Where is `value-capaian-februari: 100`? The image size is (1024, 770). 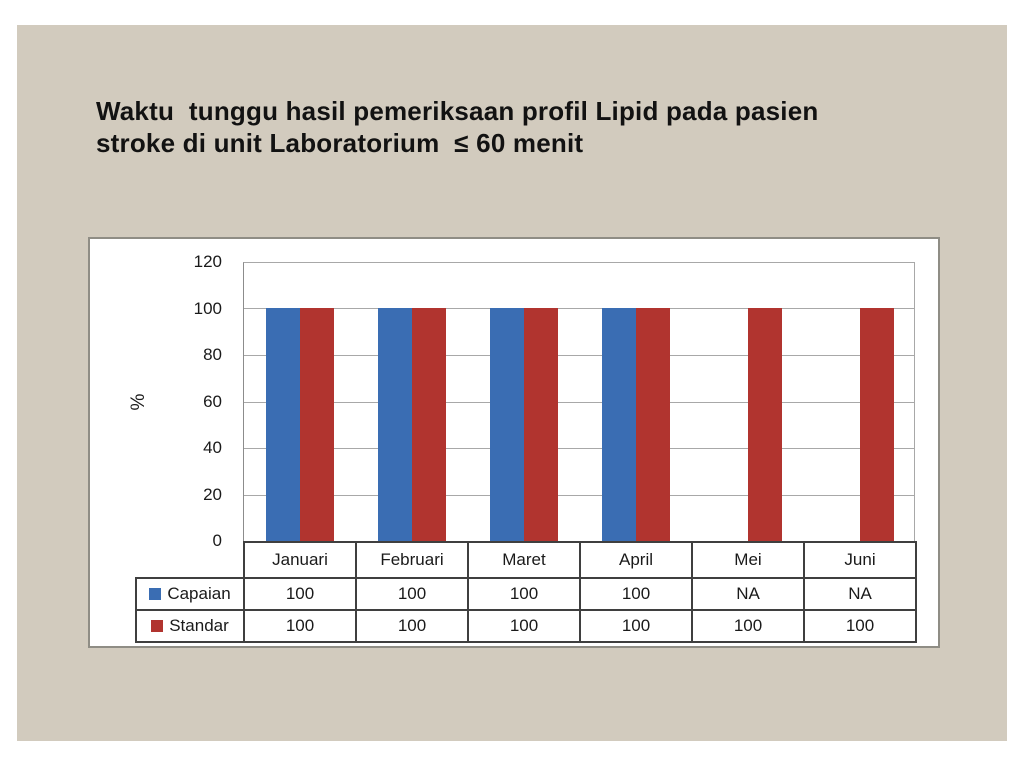
value-capaian-februari: 100 is located at coordinates (412, 594).